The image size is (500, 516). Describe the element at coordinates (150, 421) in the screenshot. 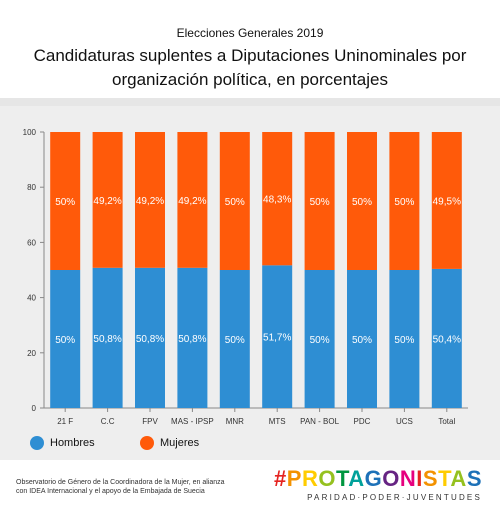

I see `x-tick-label: FPV` at that location.